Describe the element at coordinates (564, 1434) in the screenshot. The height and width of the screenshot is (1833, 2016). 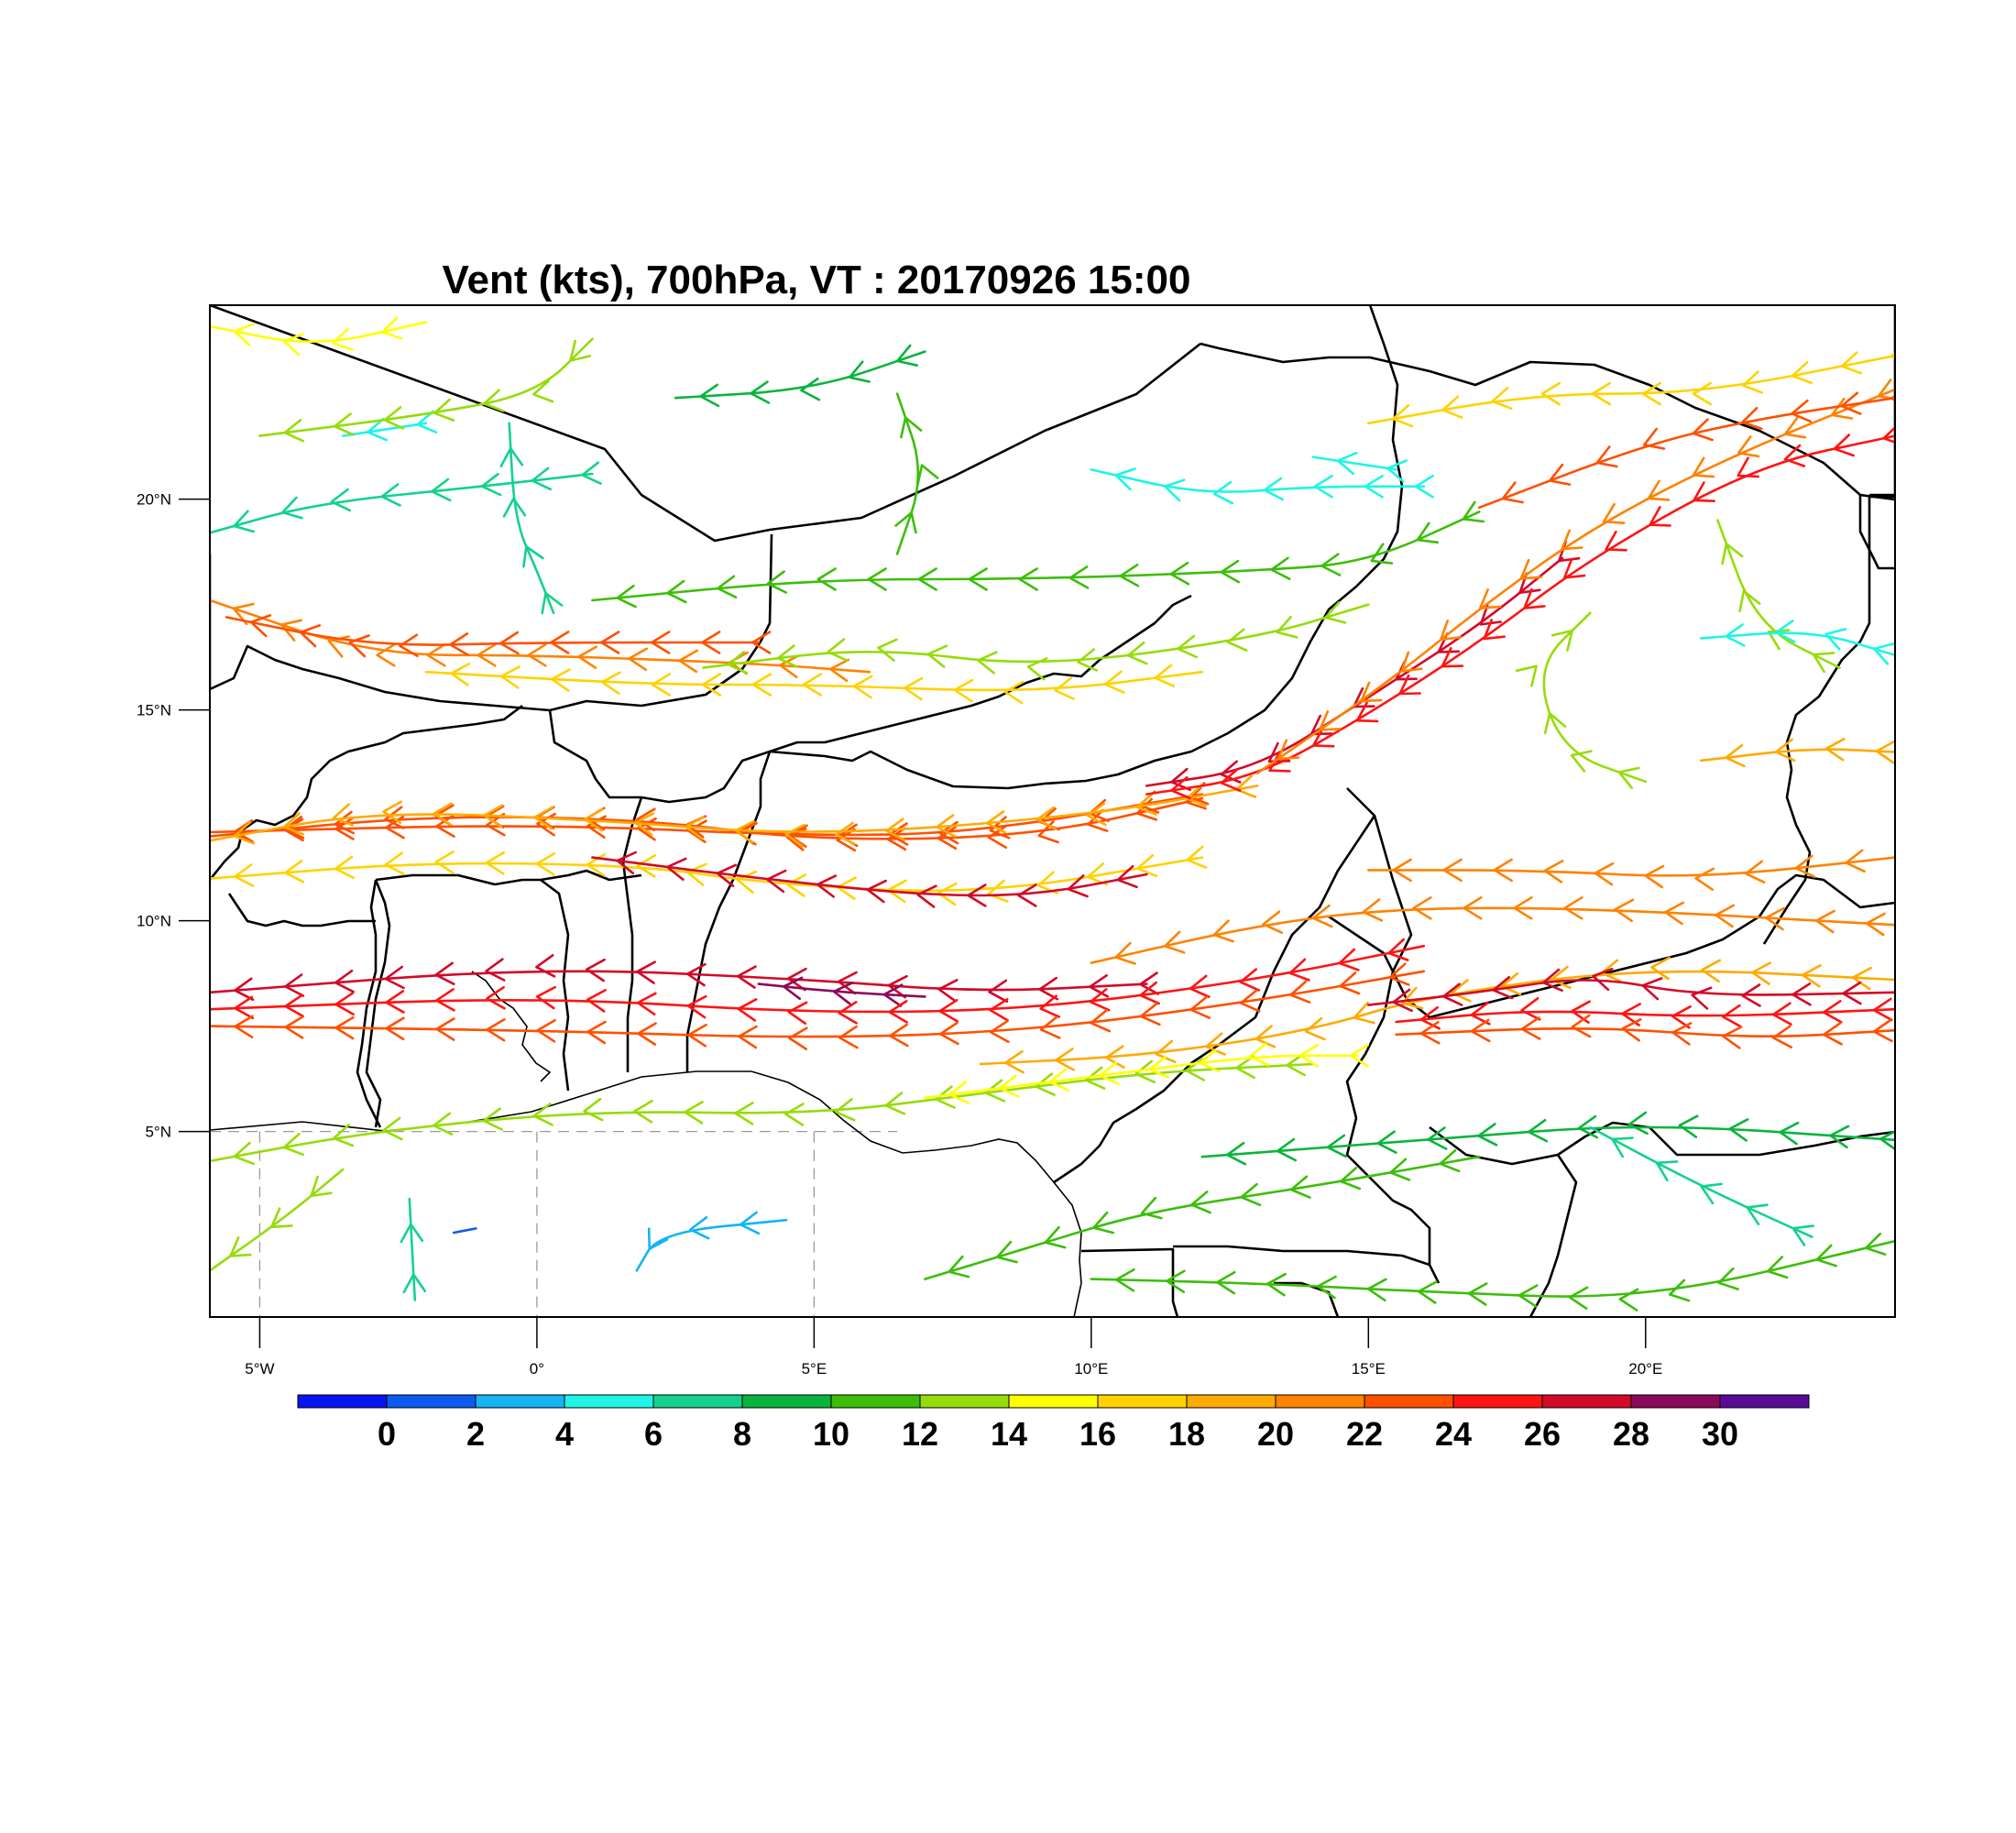
I see `colorbar-label: 4` at that location.